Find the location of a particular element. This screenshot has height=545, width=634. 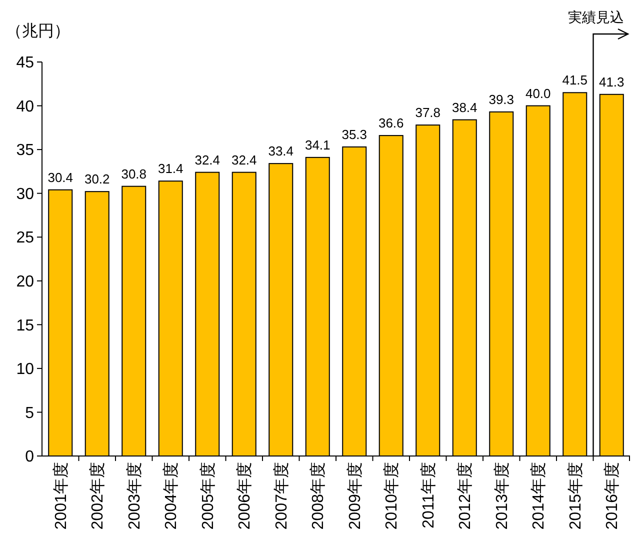

x-tick-label: 2010年度 is located at coordinates (391, 496).